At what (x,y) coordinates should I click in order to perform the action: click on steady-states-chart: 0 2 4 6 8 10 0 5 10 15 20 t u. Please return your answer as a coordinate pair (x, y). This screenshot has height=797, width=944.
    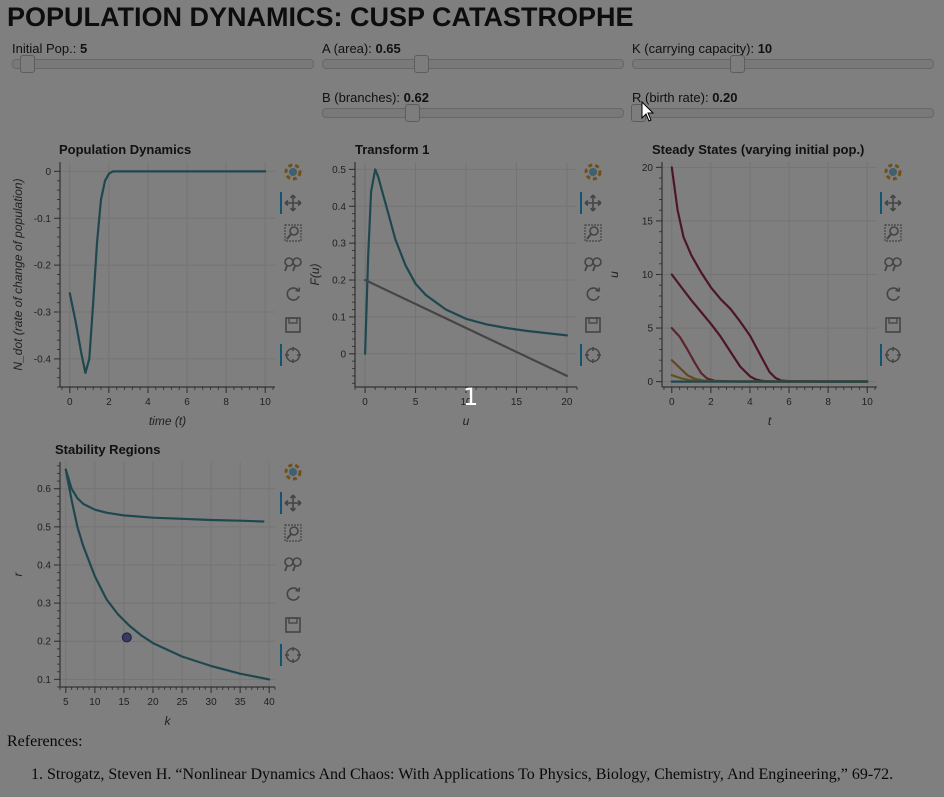
    Looking at the image, I should click on (741, 302).